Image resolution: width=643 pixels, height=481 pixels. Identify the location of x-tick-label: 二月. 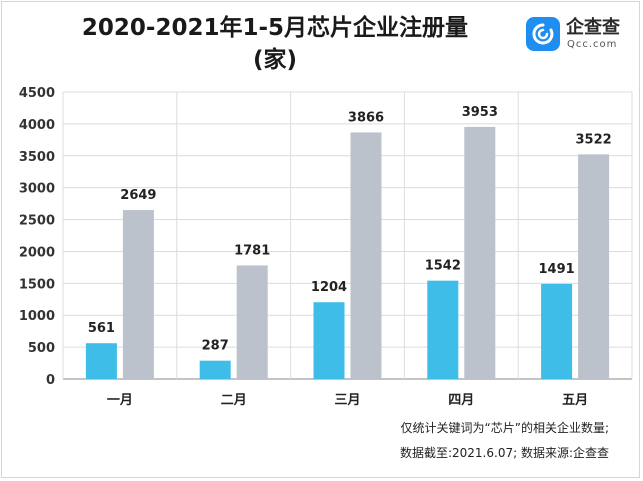
(234, 400).